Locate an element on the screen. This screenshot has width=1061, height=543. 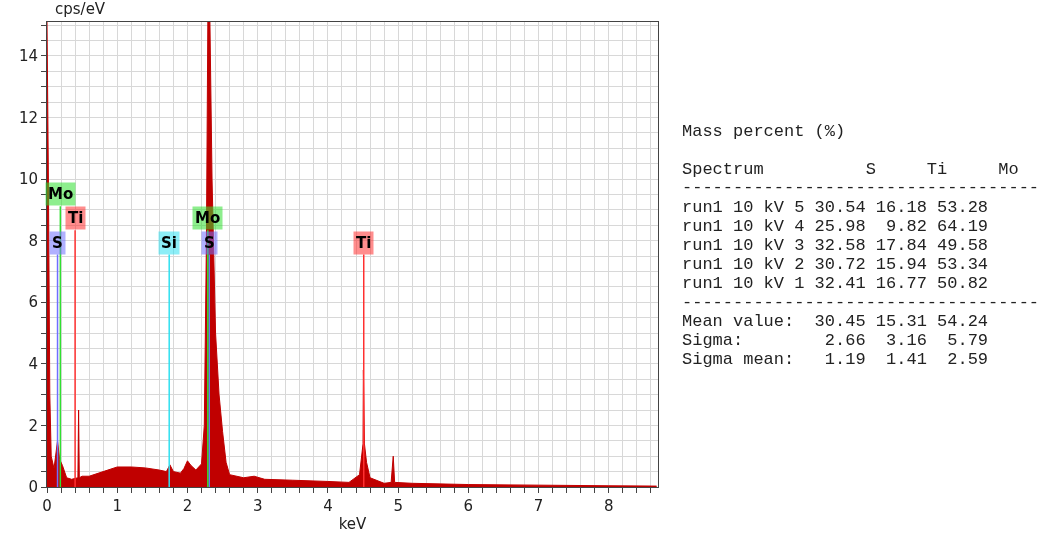
y-tick-label: 14 is located at coordinates (28, 56).